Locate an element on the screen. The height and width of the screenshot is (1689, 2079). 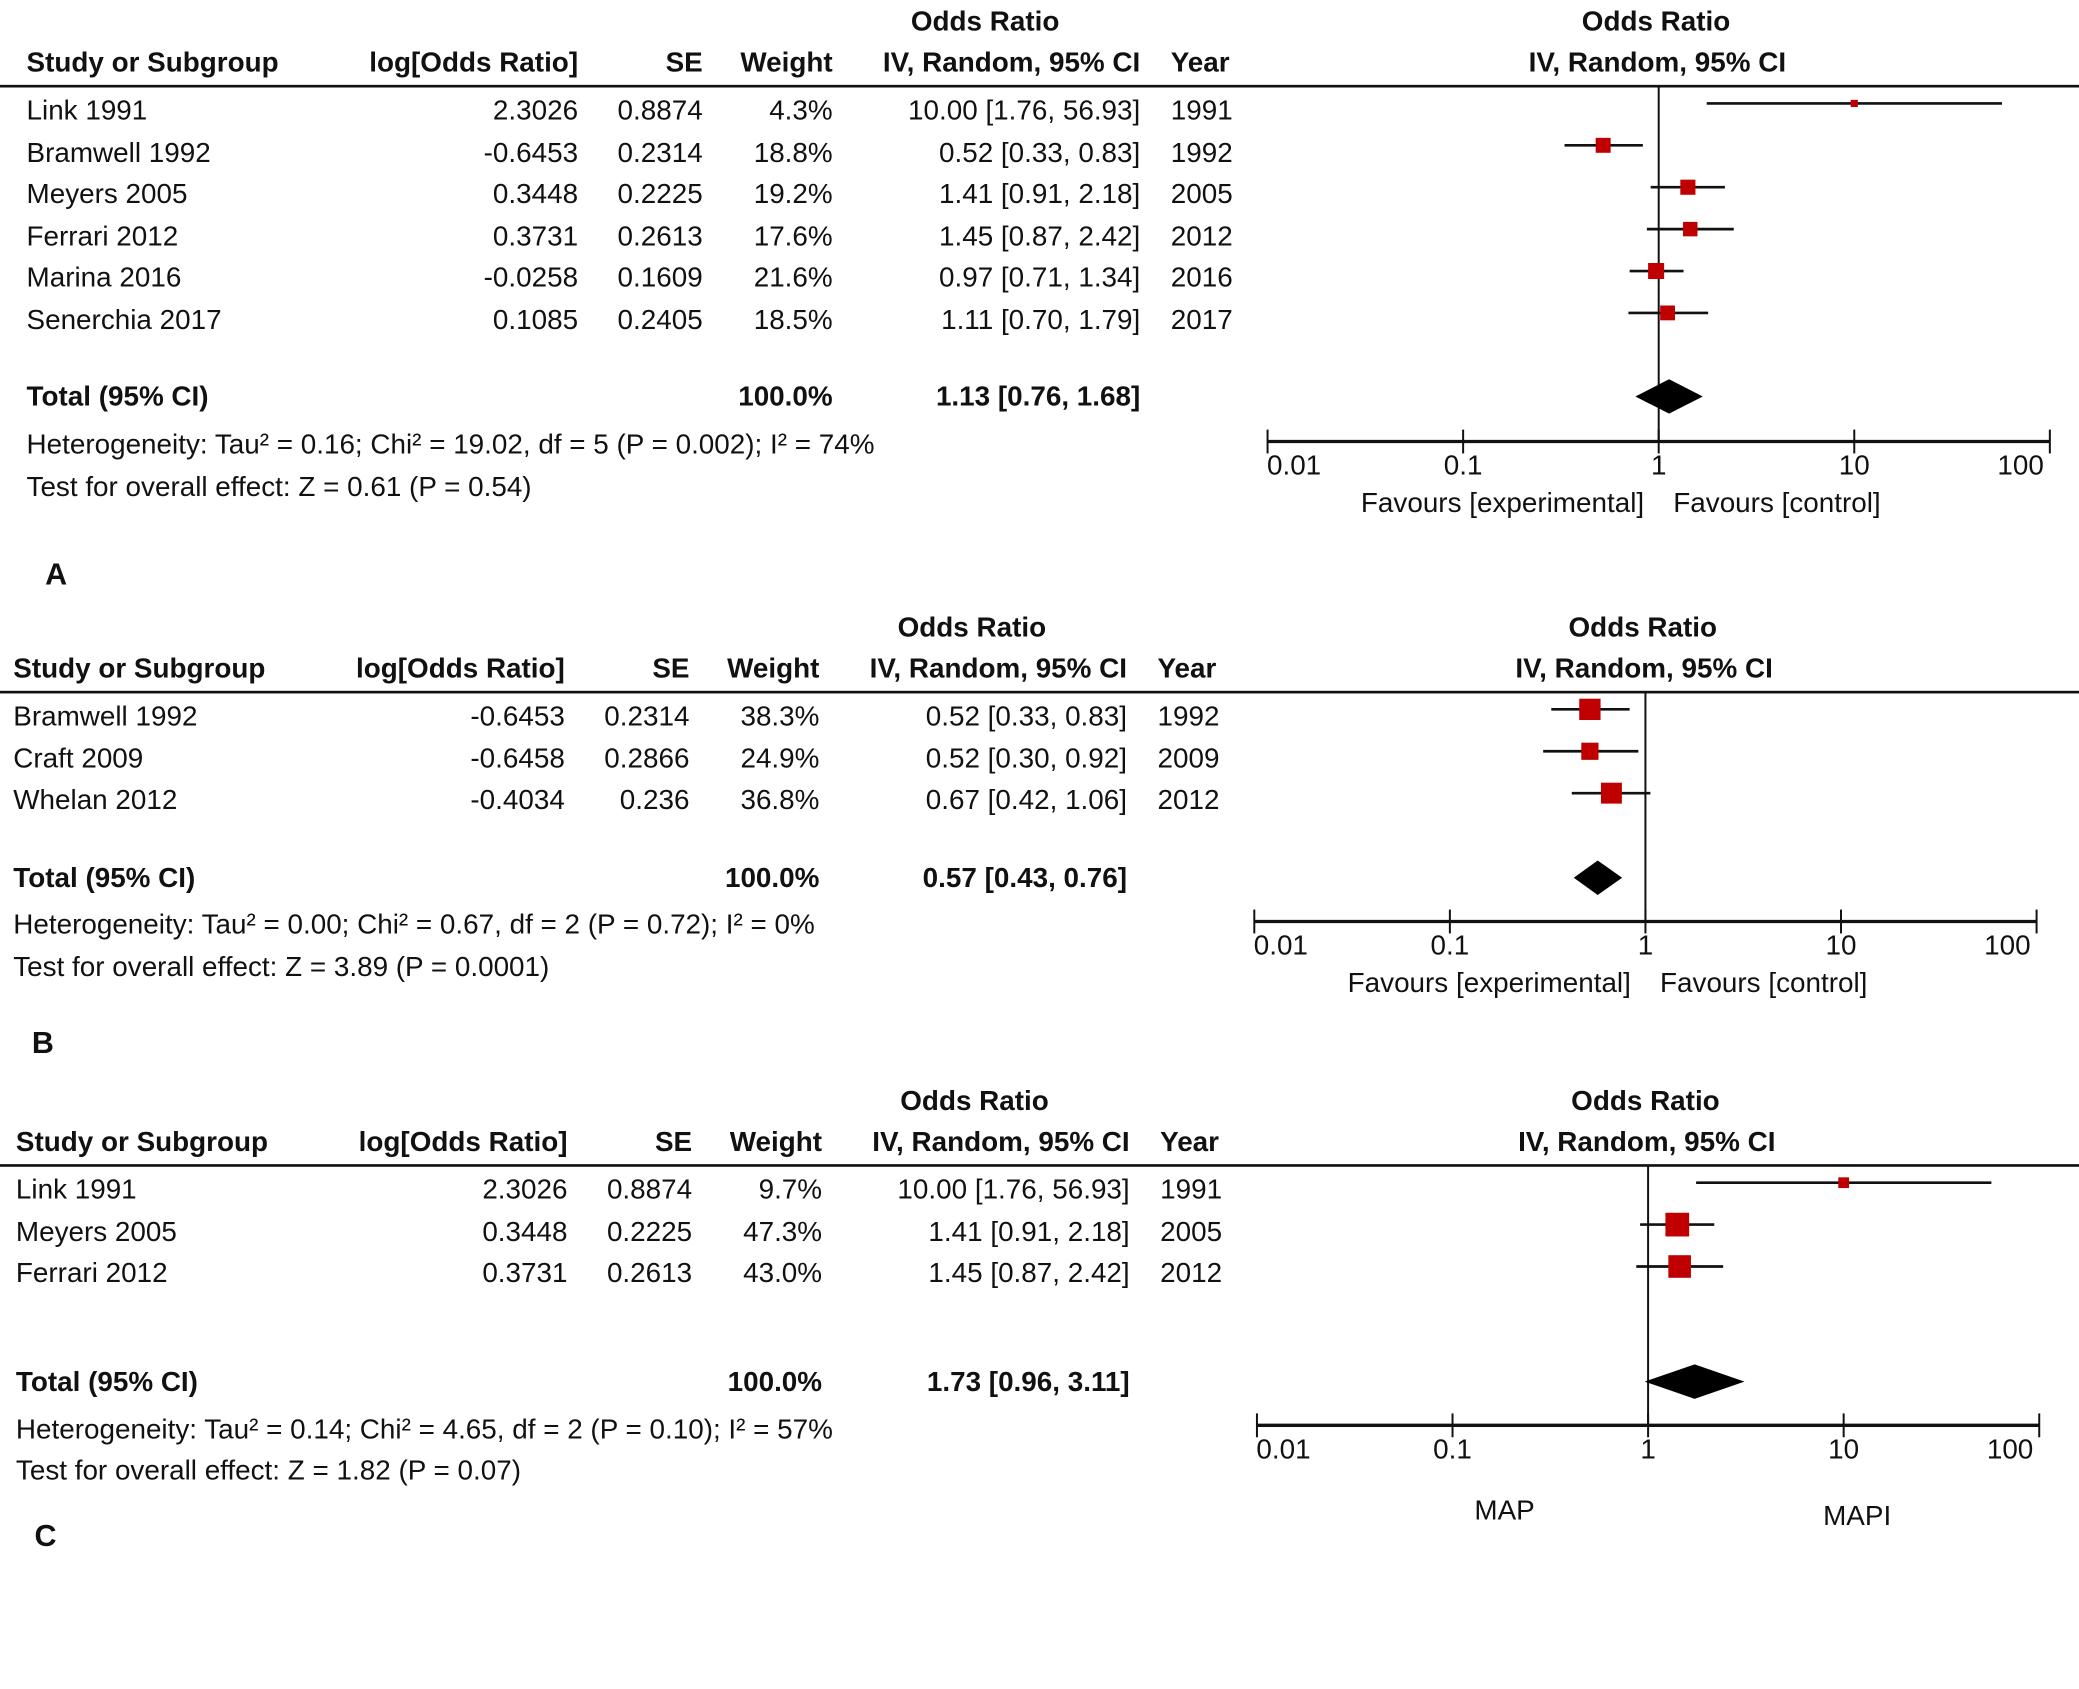
total-label: Total (95% CI) is located at coordinates (117, 397).